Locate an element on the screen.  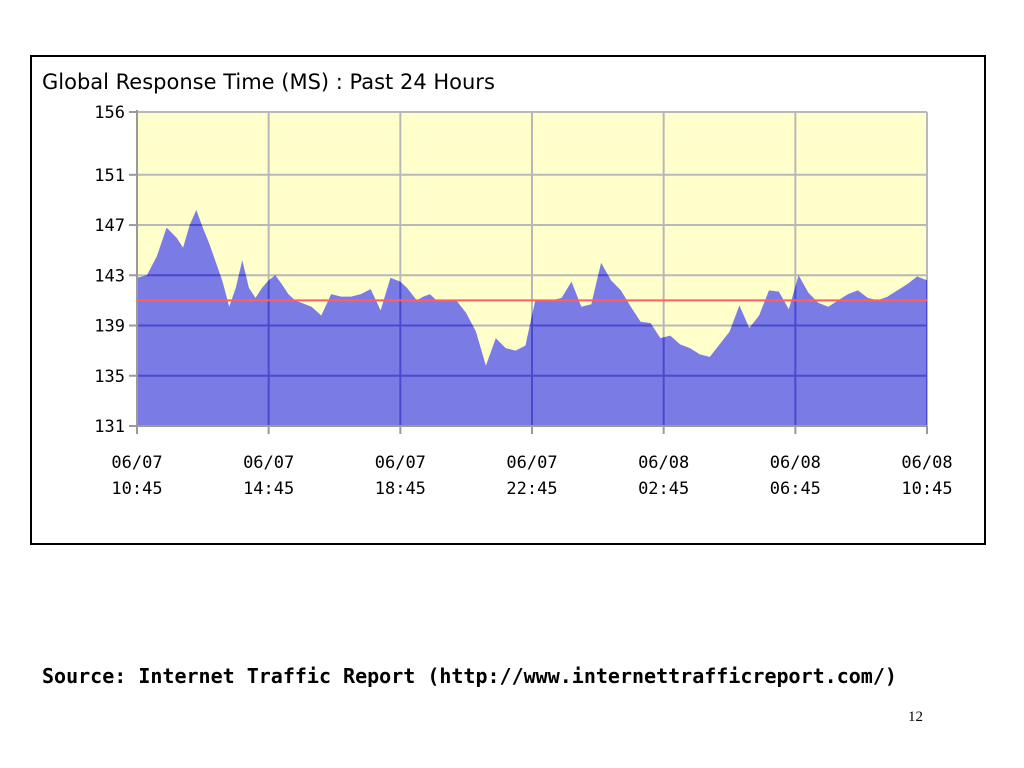
y-tick-label-6: 131 is located at coordinates (109, 427).